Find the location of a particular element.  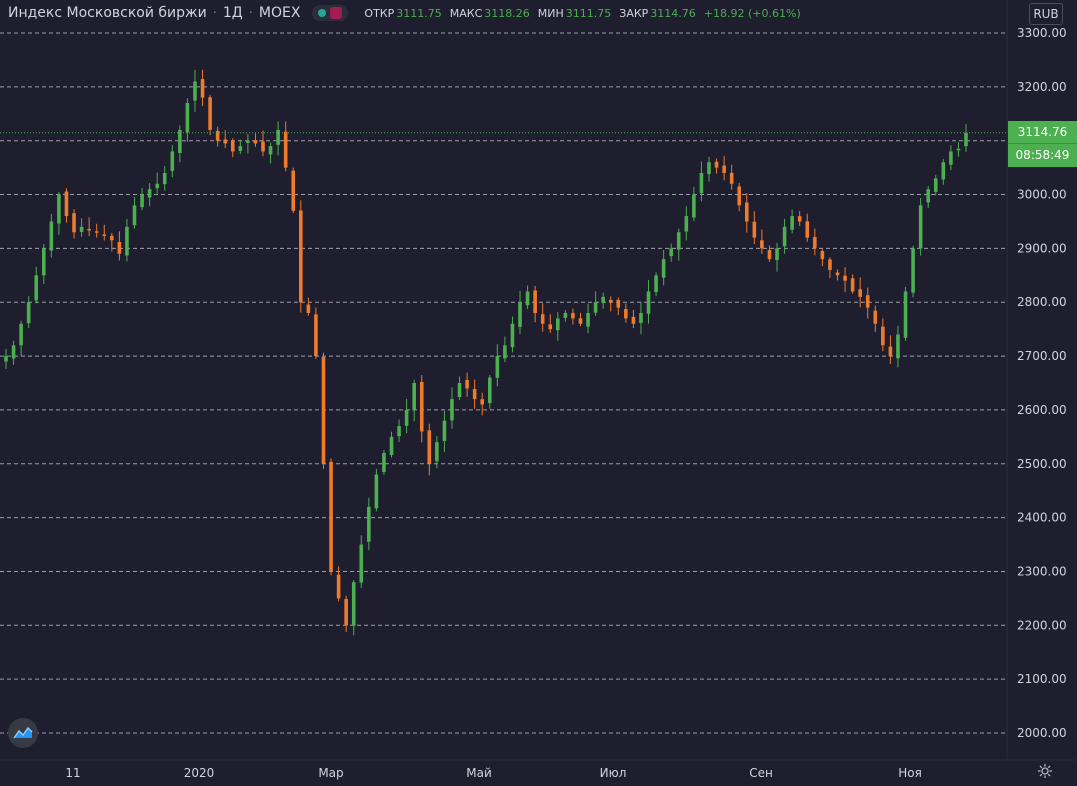

market-status-pill is located at coordinates (330, 13).